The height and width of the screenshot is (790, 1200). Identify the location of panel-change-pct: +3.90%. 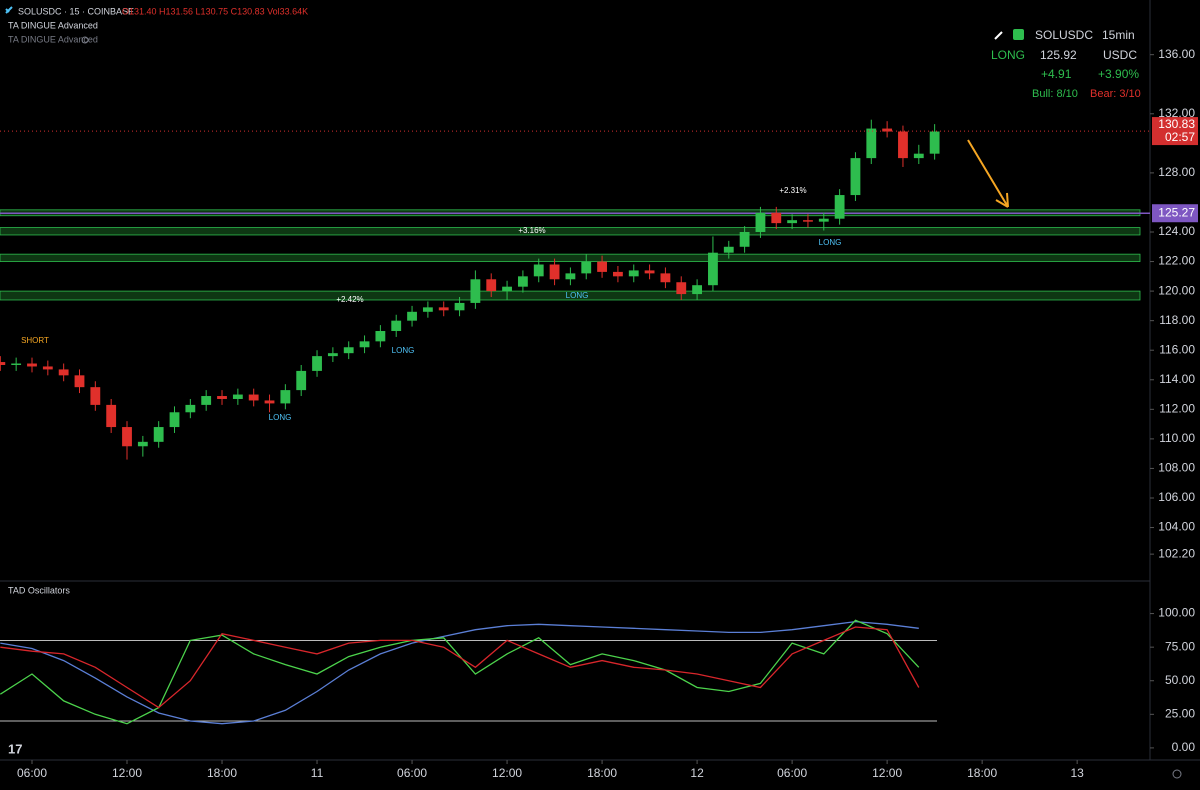
(1118, 74).